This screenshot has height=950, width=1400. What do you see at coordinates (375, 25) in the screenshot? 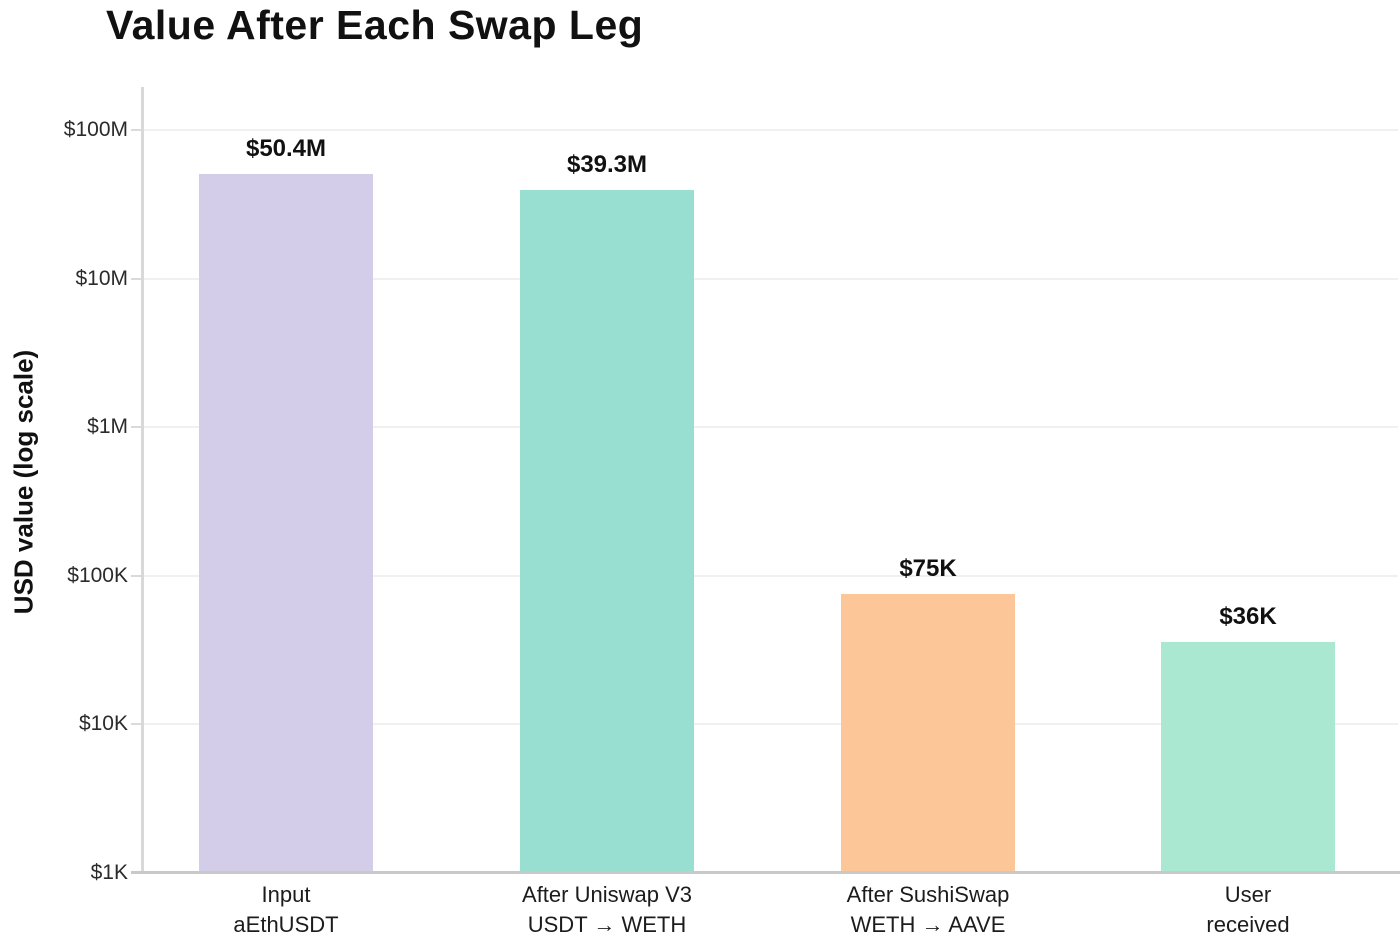
I see `chart-title: Value After Each Swap Leg` at bounding box center [375, 25].